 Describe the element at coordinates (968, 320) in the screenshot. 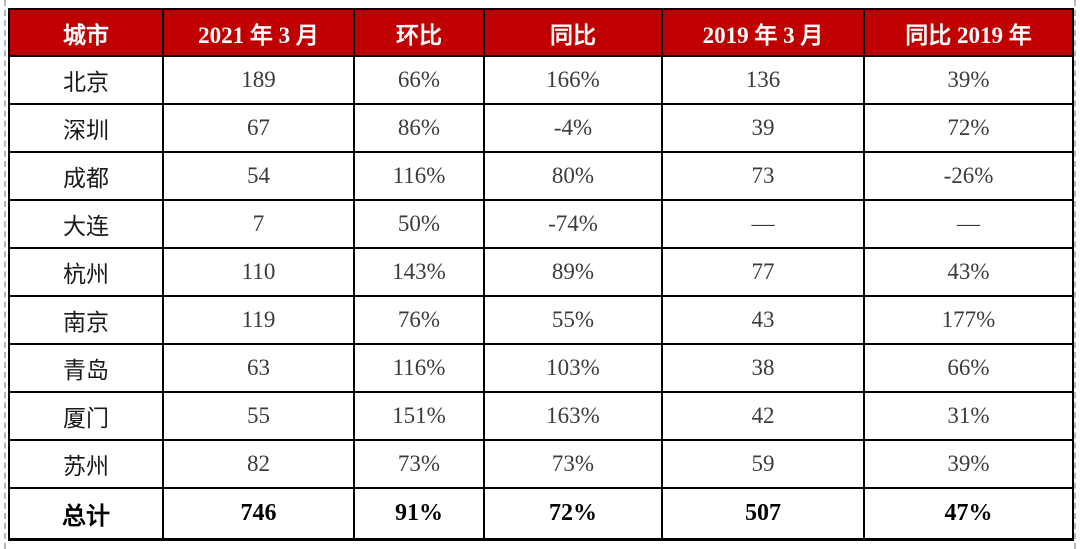

I see `value-cell-yoy-2019: 177%` at that location.